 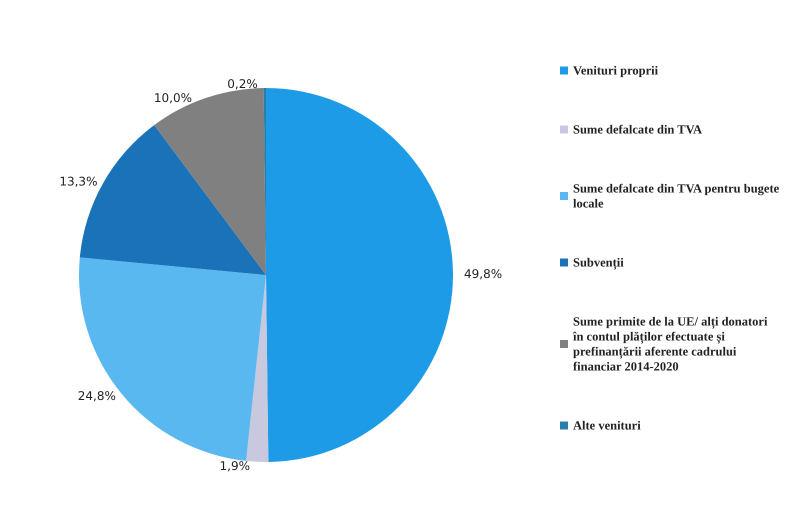 I want to click on data-label: 24,8%, so click(x=97, y=395).